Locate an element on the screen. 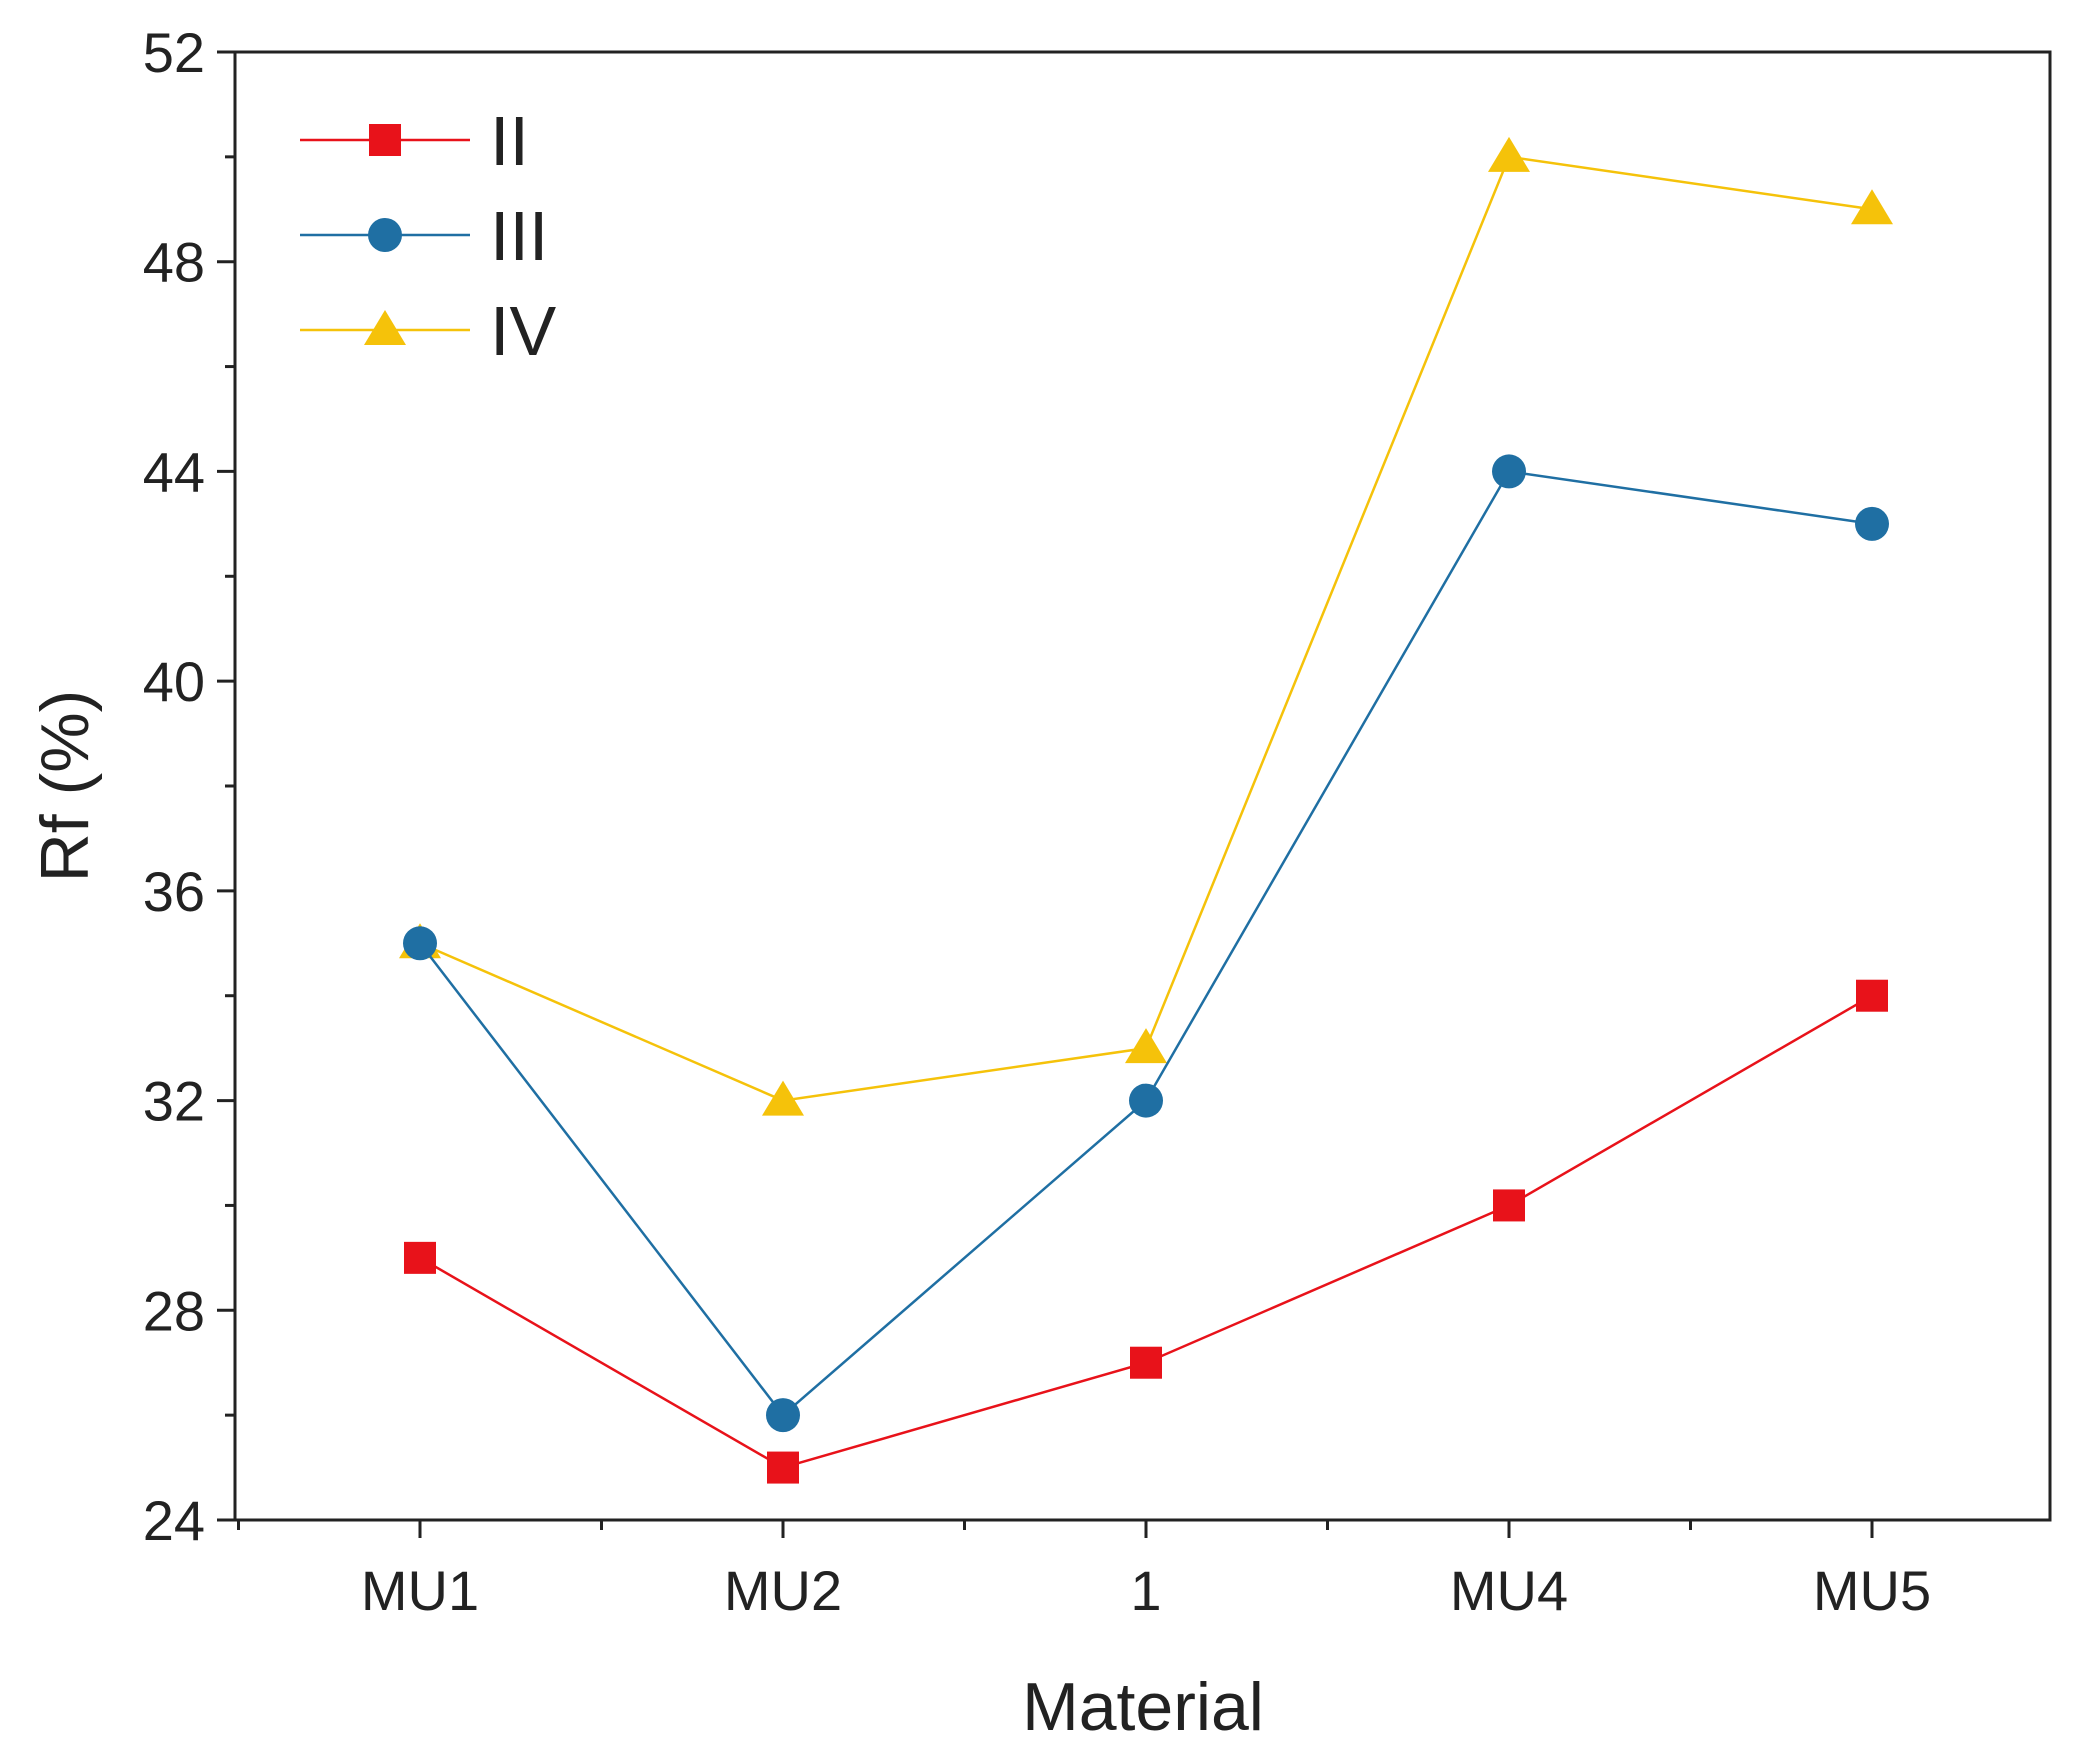 The height and width of the screenshot is (1754, 2081). legend-item: II is located at coordinates (414, 141).